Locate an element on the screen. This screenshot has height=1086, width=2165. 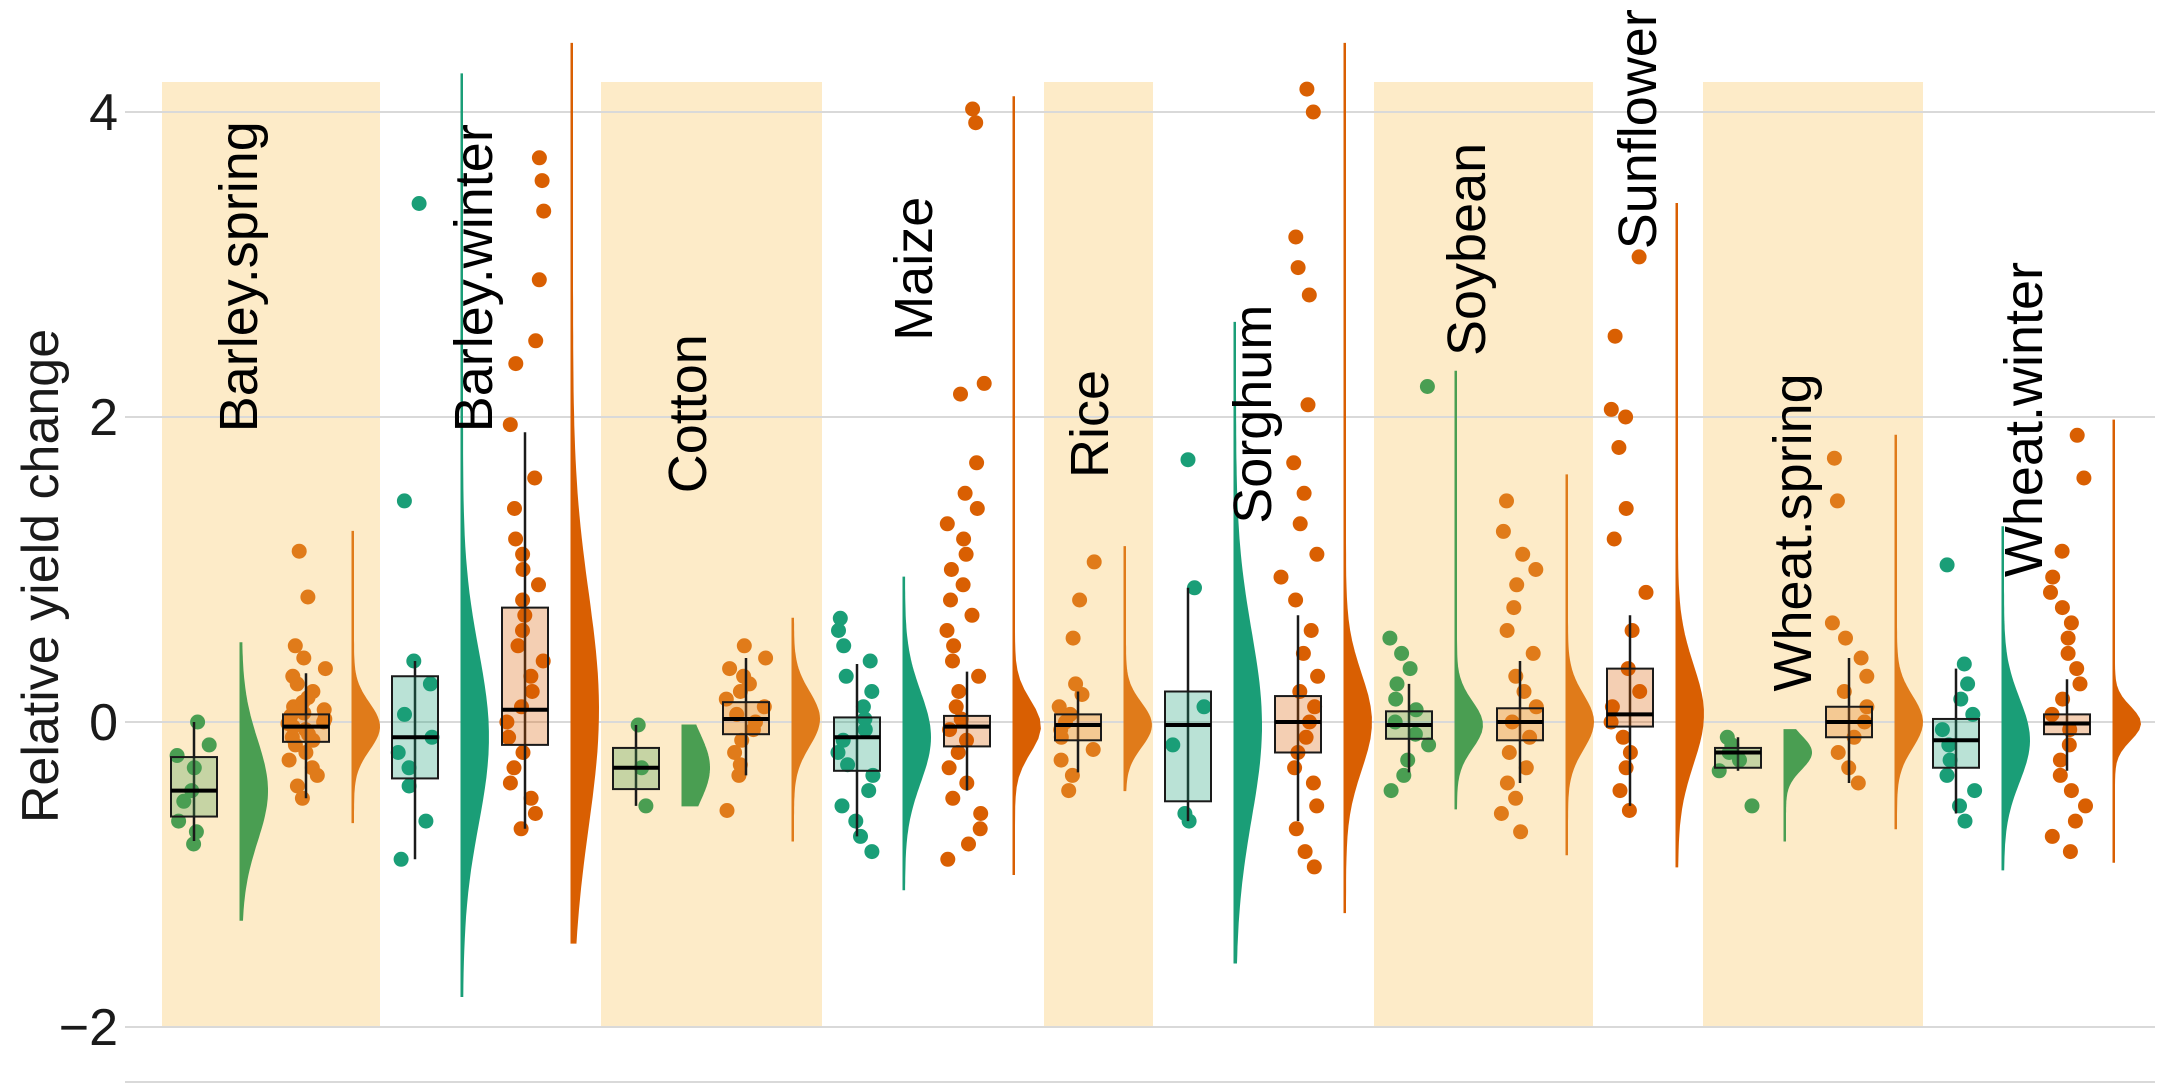
crop-label-soybean: Soybean is located at coordinates (1467, 249).